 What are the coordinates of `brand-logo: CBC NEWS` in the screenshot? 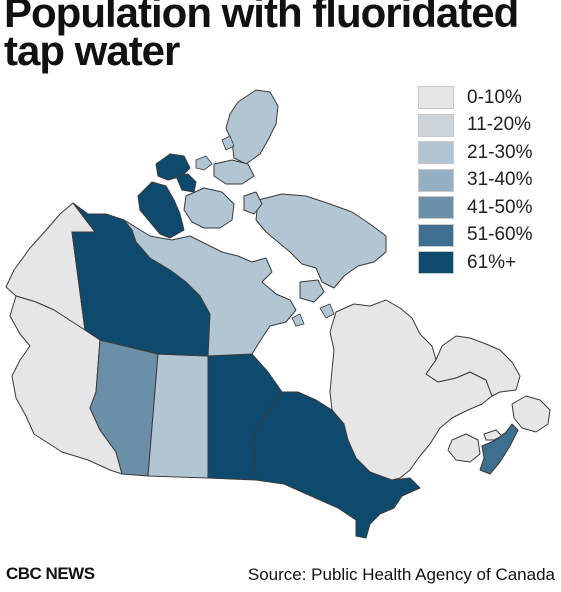 It's located at (50, 573).